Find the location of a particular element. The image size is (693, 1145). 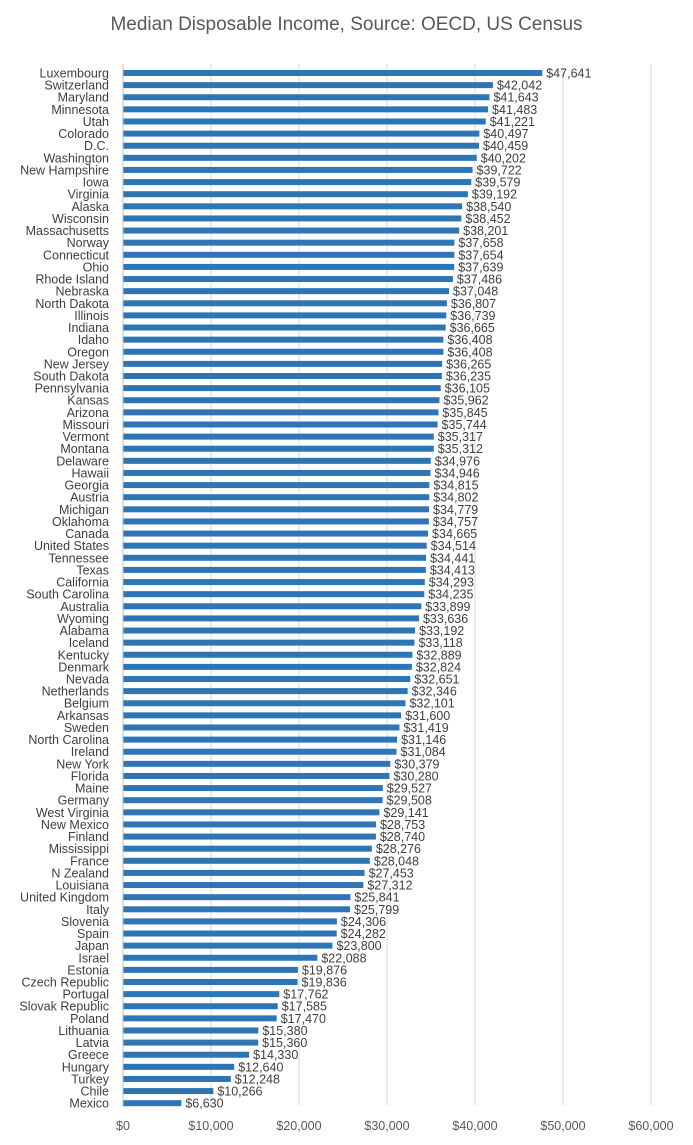

data-label: $30,379 is located at coordinates (416, 764).